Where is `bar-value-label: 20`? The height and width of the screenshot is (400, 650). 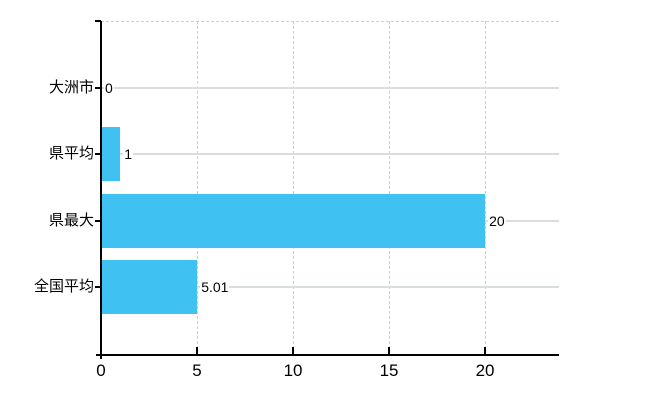 bar-value-label: 20 is located at coordinates (497, 220).